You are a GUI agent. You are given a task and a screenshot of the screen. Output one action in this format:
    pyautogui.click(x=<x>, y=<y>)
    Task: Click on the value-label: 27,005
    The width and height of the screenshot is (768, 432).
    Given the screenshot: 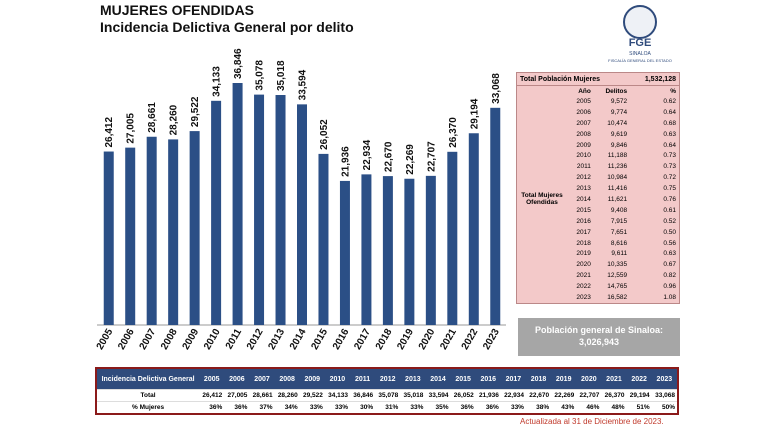 What is the action you would take?
    pyautogui.click(x=131, y=128)
    